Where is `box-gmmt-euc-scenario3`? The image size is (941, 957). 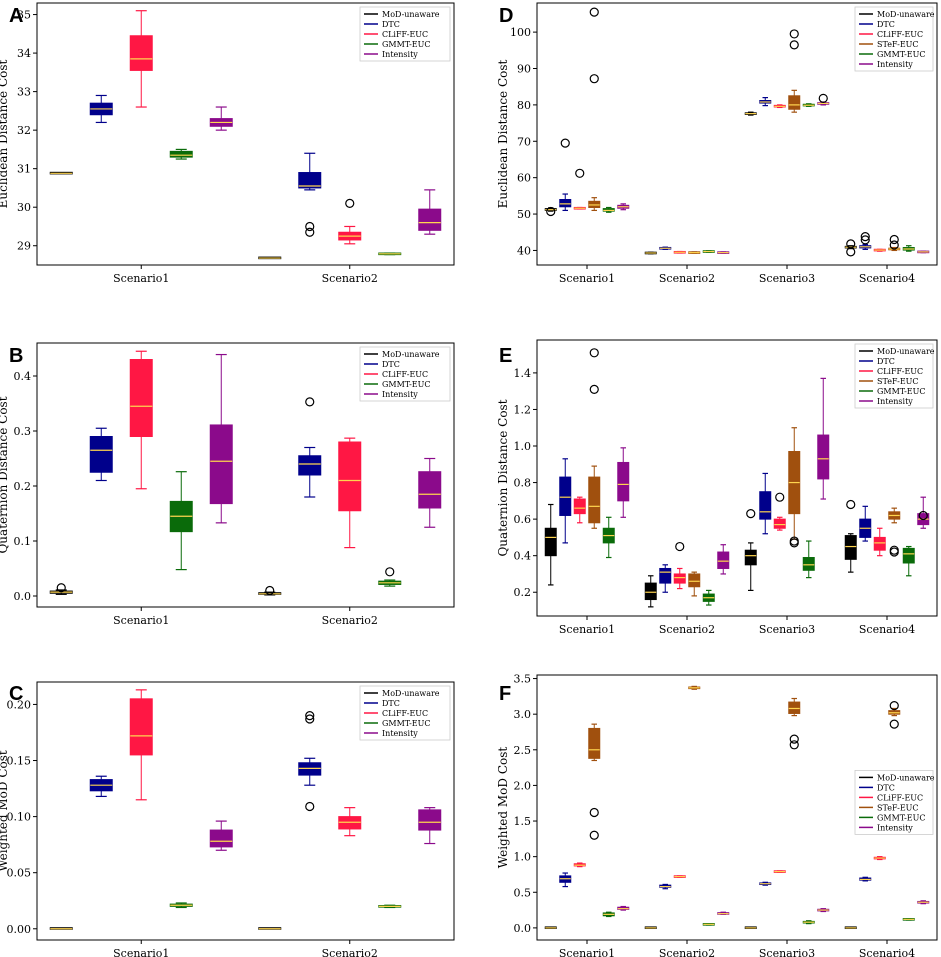 box-gmmt-euc-scenario3 is located at coordinates (808, 559).